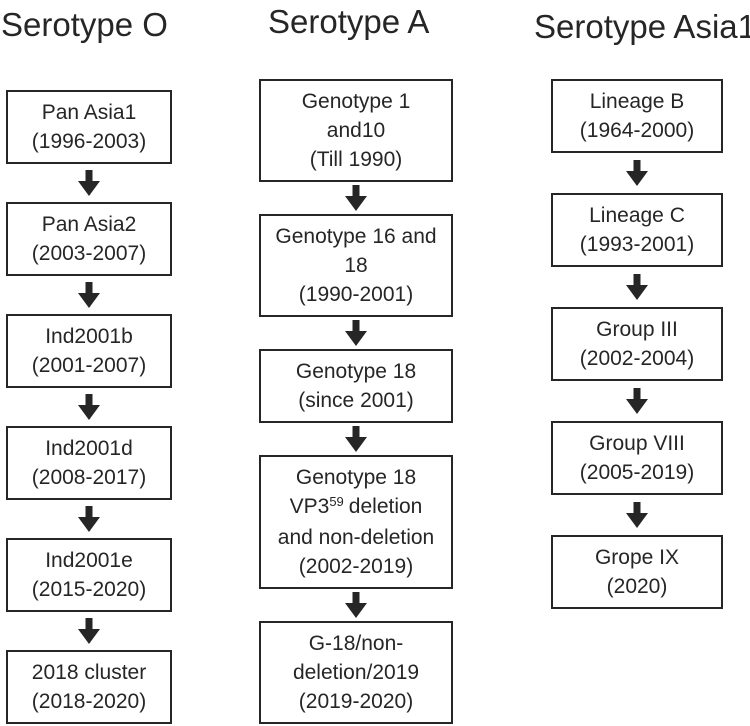  I want to click on node-grope-ix: Grope IX (2020), so click(637, 572).